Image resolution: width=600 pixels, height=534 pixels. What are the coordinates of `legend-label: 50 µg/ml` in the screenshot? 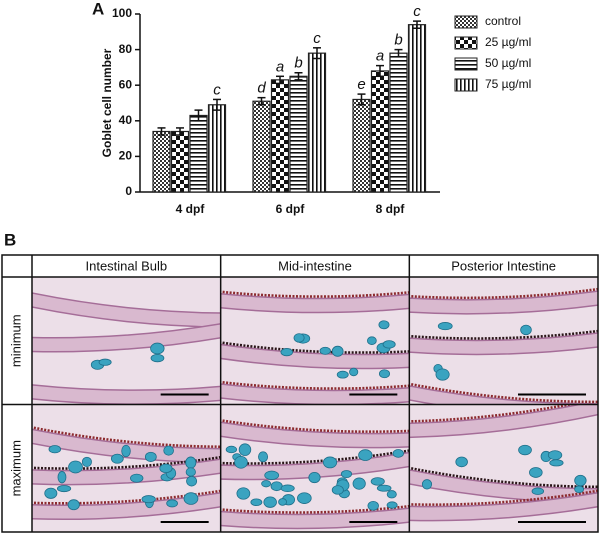 It's located at (508, 63).